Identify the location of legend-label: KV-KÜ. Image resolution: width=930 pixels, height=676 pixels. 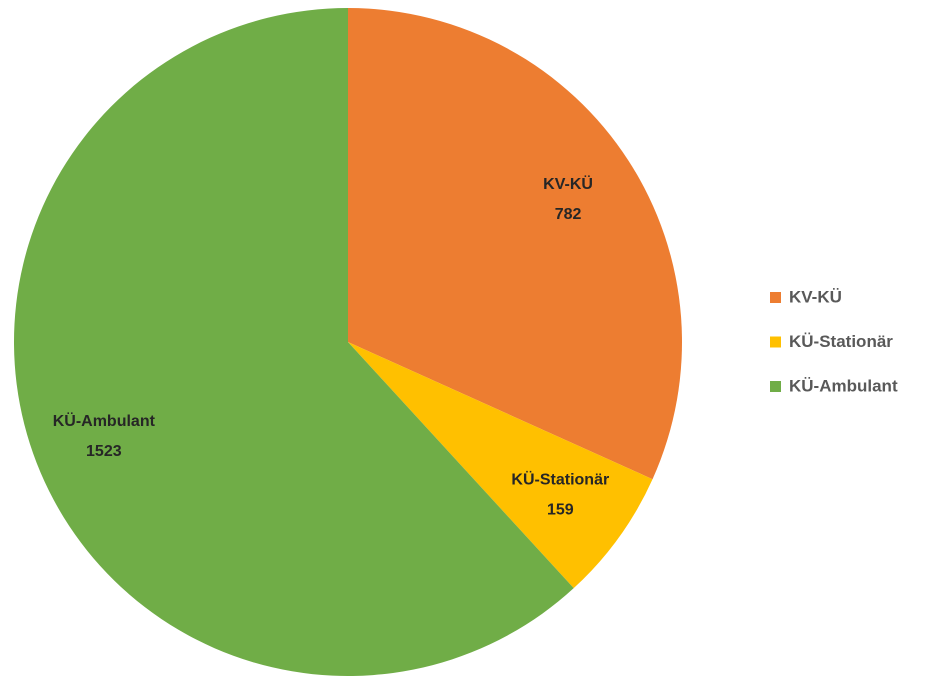
(815, 296).